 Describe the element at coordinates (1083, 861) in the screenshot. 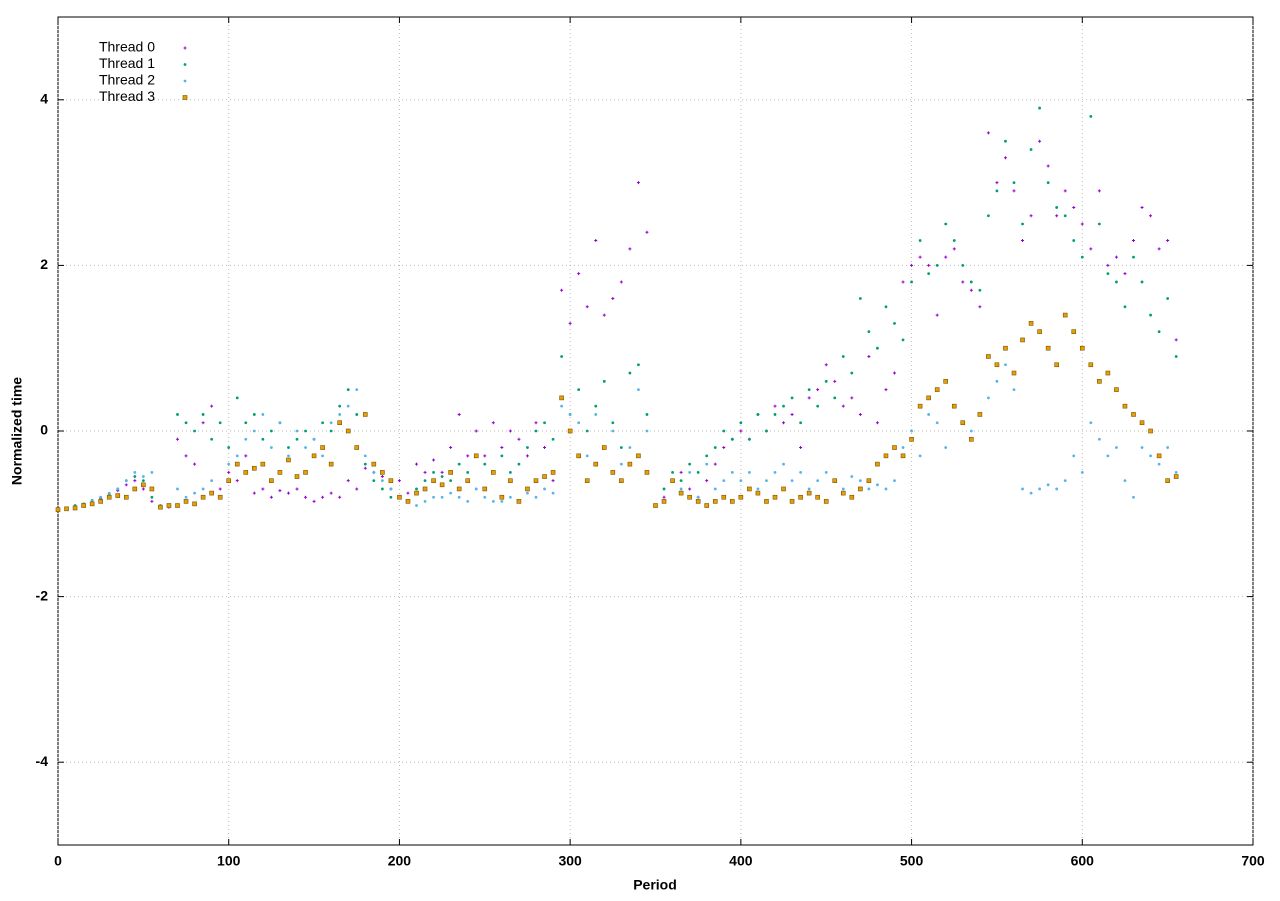

I see `x-tick-label: 600` at that location.